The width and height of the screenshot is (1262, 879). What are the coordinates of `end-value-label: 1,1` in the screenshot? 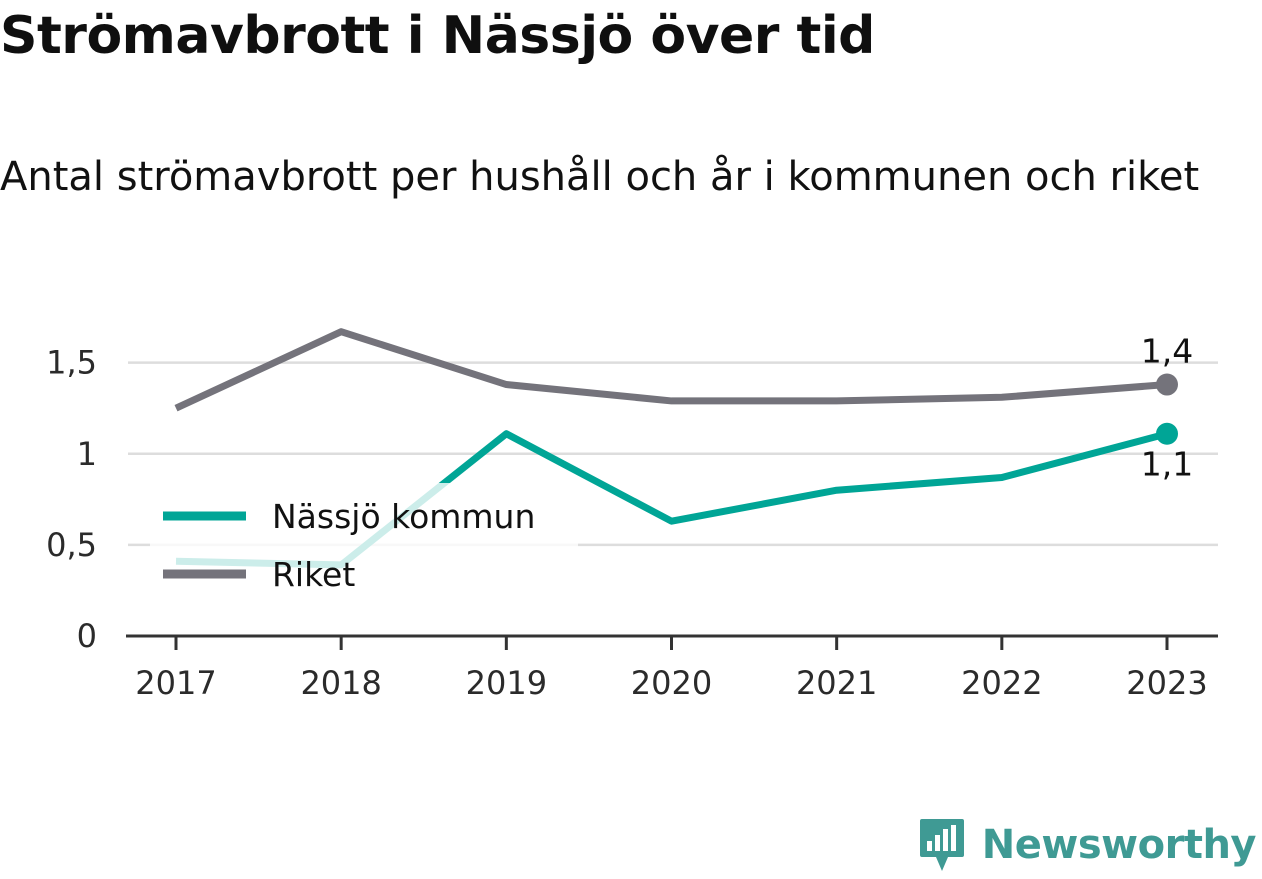 It's located at (1167, 464).